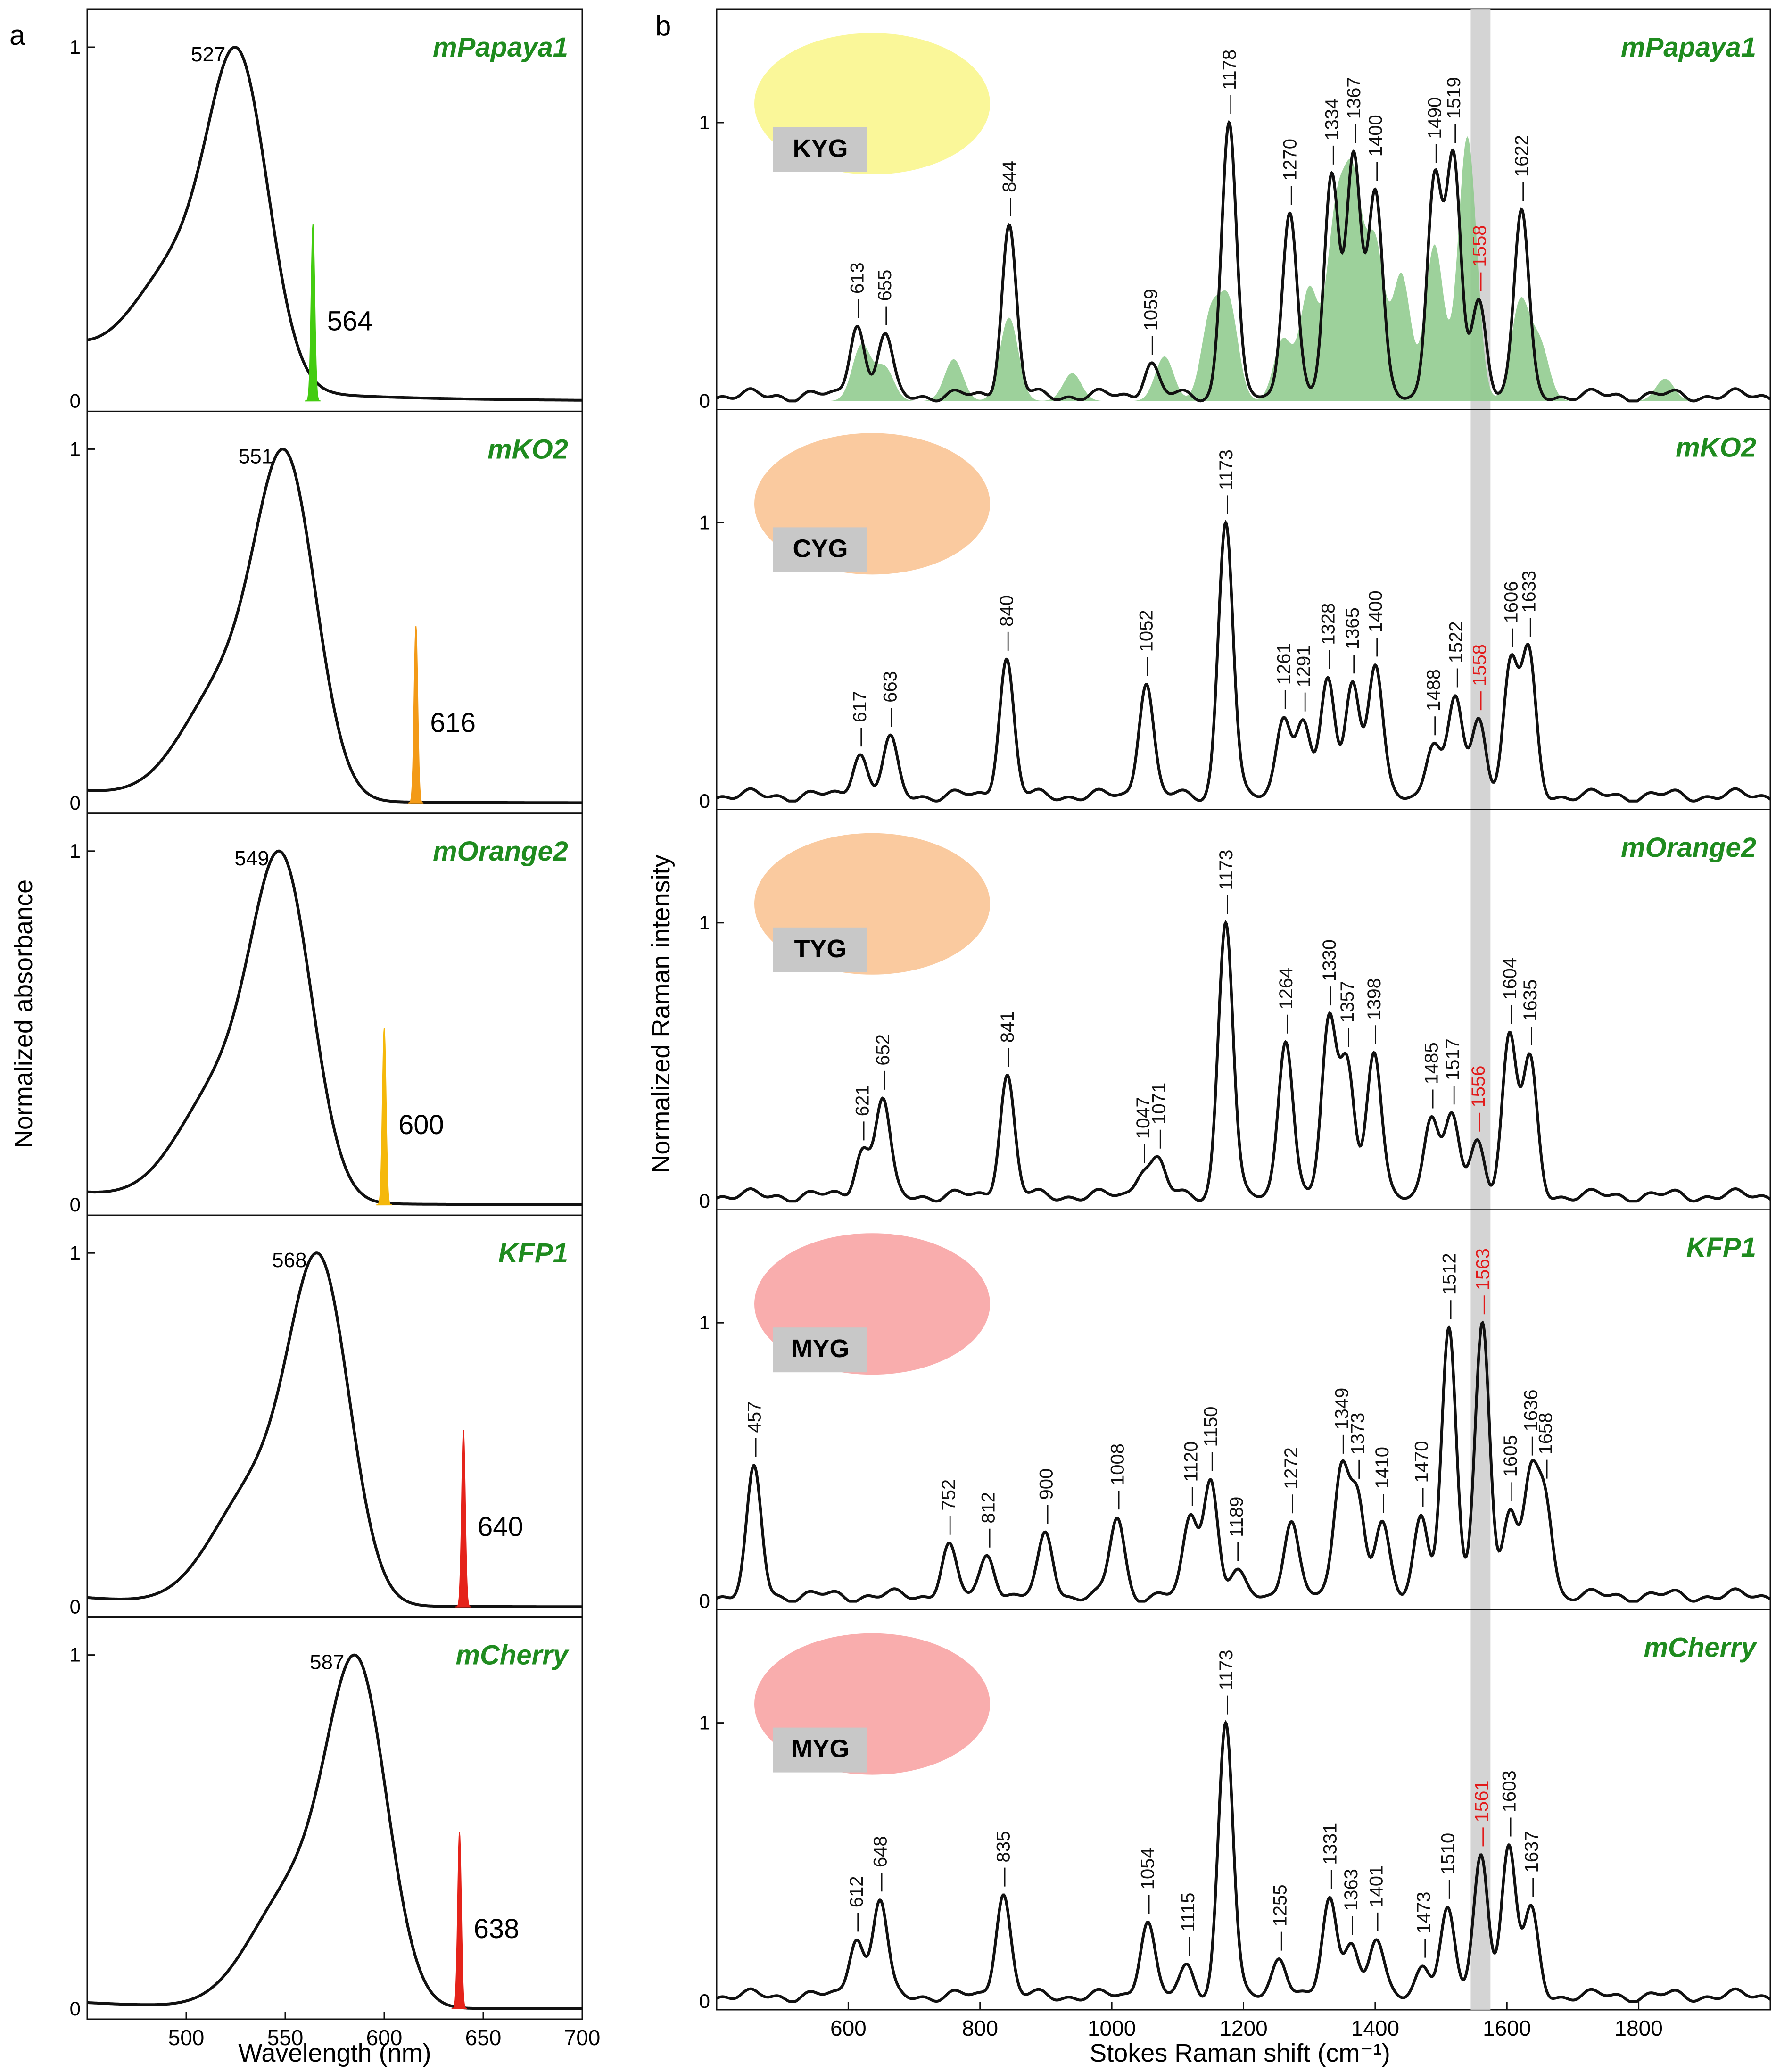 The image size is (1776, 2072). Describe the element at coordinates (251, 858) in the screenshot. I see `abs-peak-label: 549` at that location.